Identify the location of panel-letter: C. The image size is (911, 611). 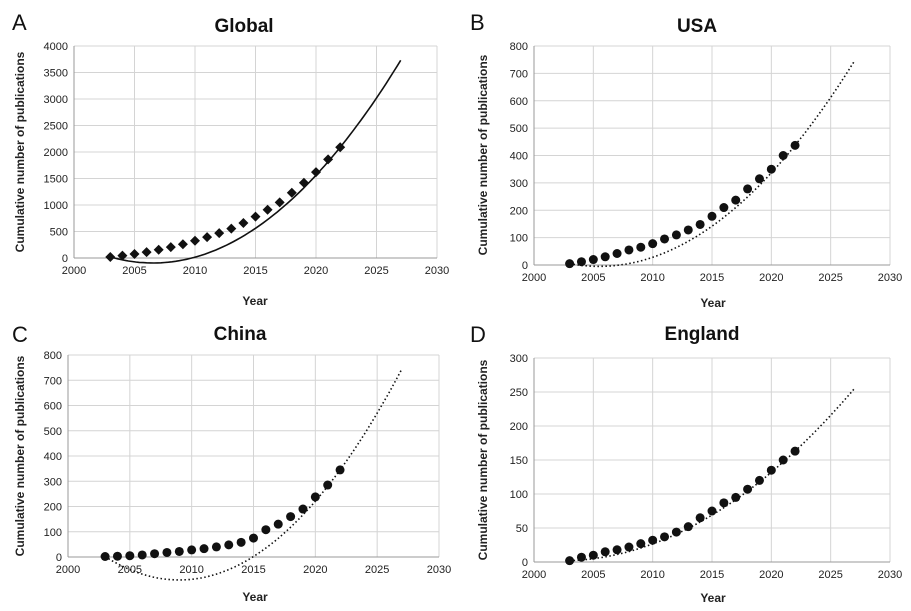
(20, 334).